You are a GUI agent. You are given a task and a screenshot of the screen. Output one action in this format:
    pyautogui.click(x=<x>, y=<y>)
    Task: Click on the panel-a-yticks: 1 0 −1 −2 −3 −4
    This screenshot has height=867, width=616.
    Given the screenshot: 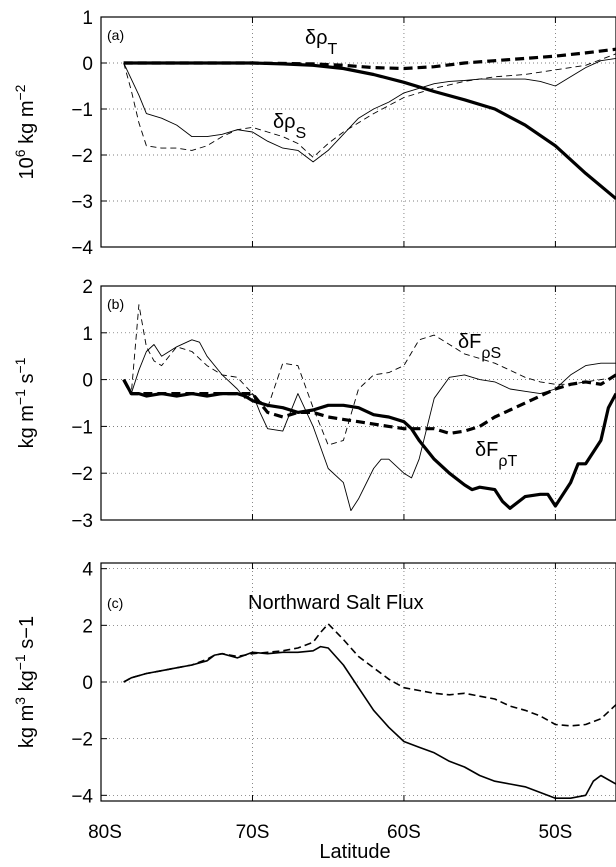 What is the action you would take?
    pyautogui.click(x=89, y=133)
    